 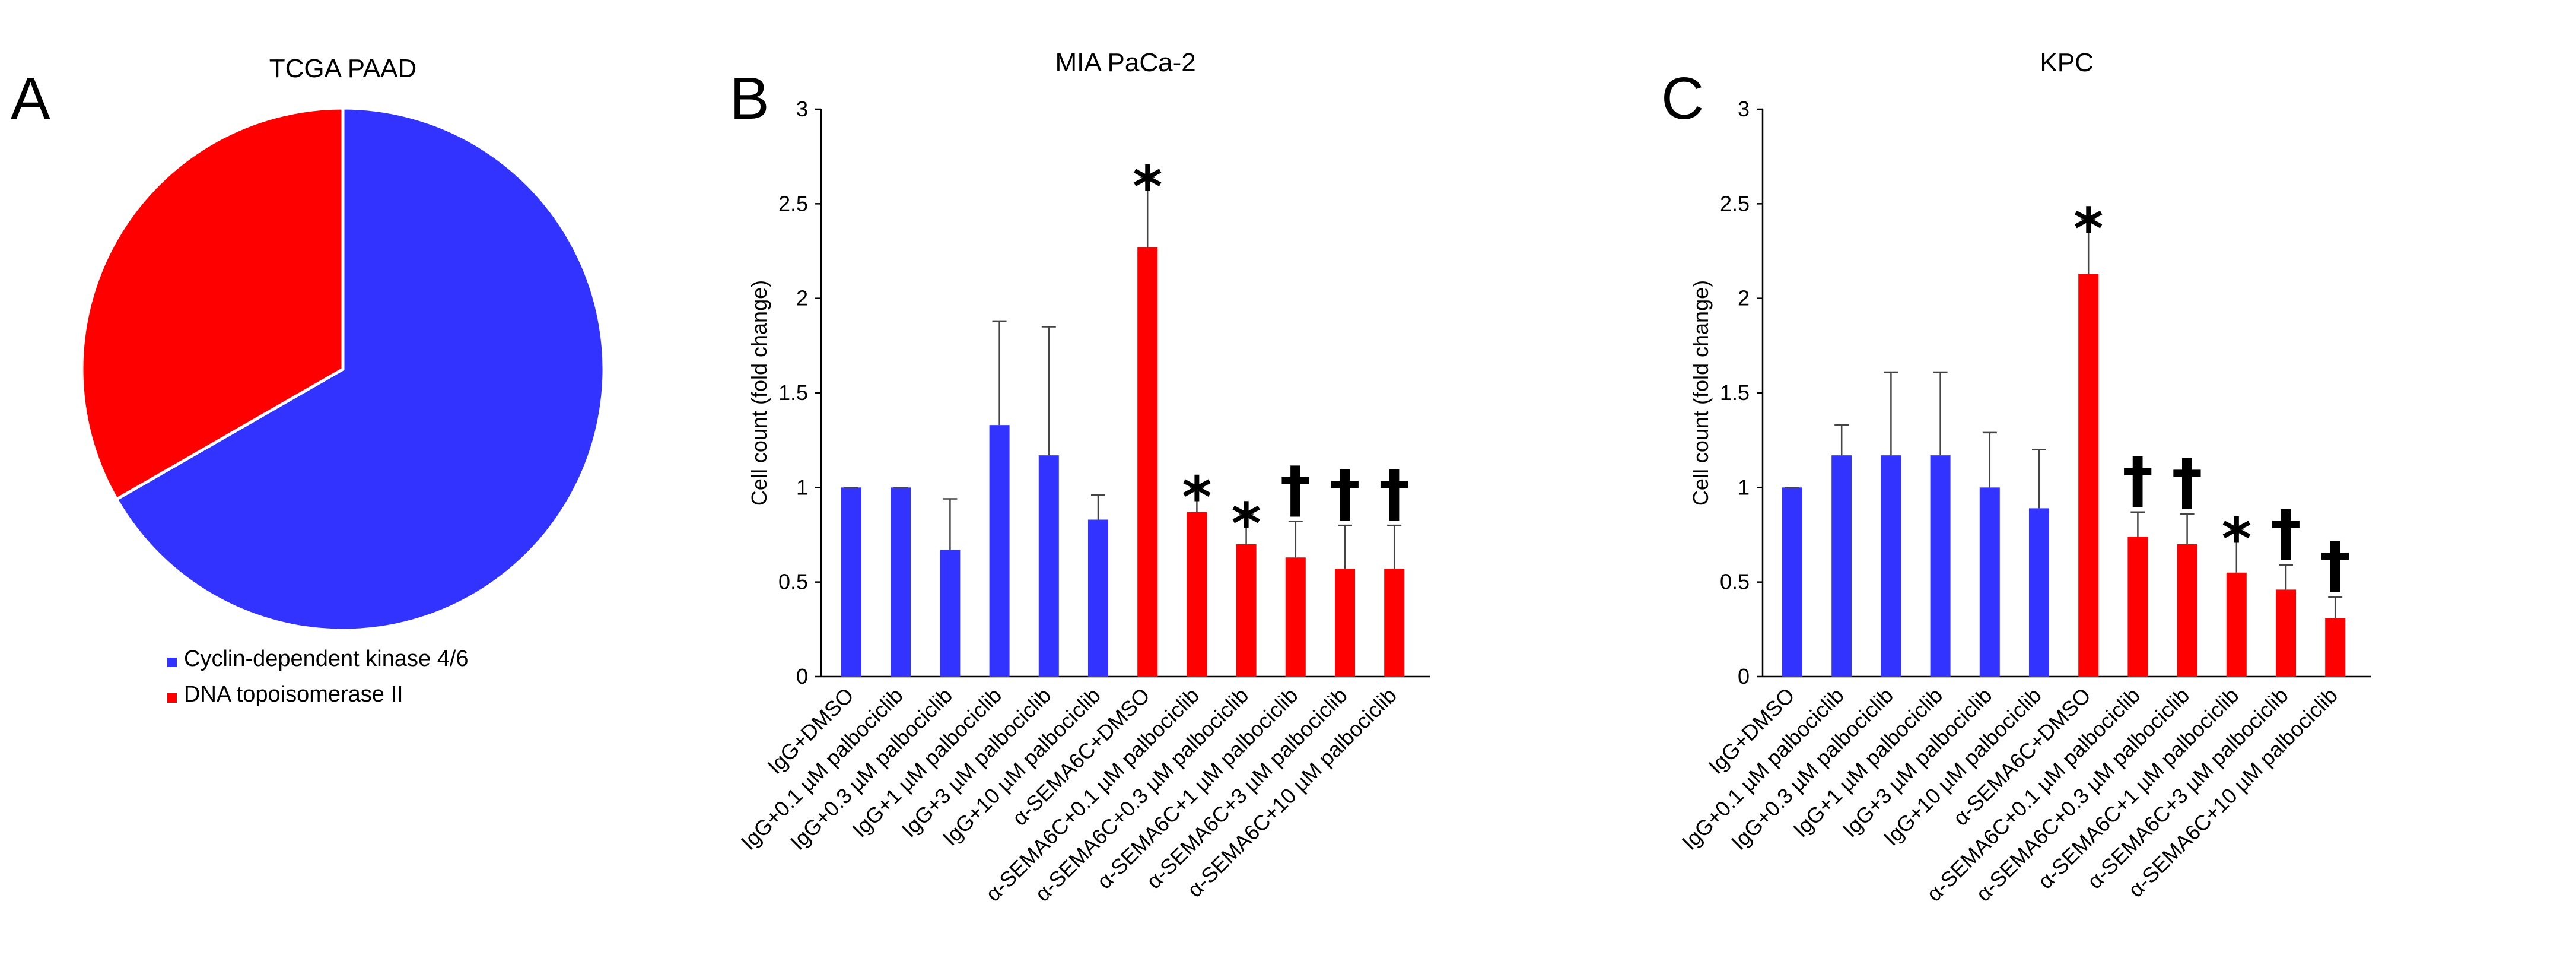 What do you see at coordinates (326, 658) in the screenshot?
I see `legend-entry: Cyclin-dependent kinase 4/6` at bounding box center [326, 658].